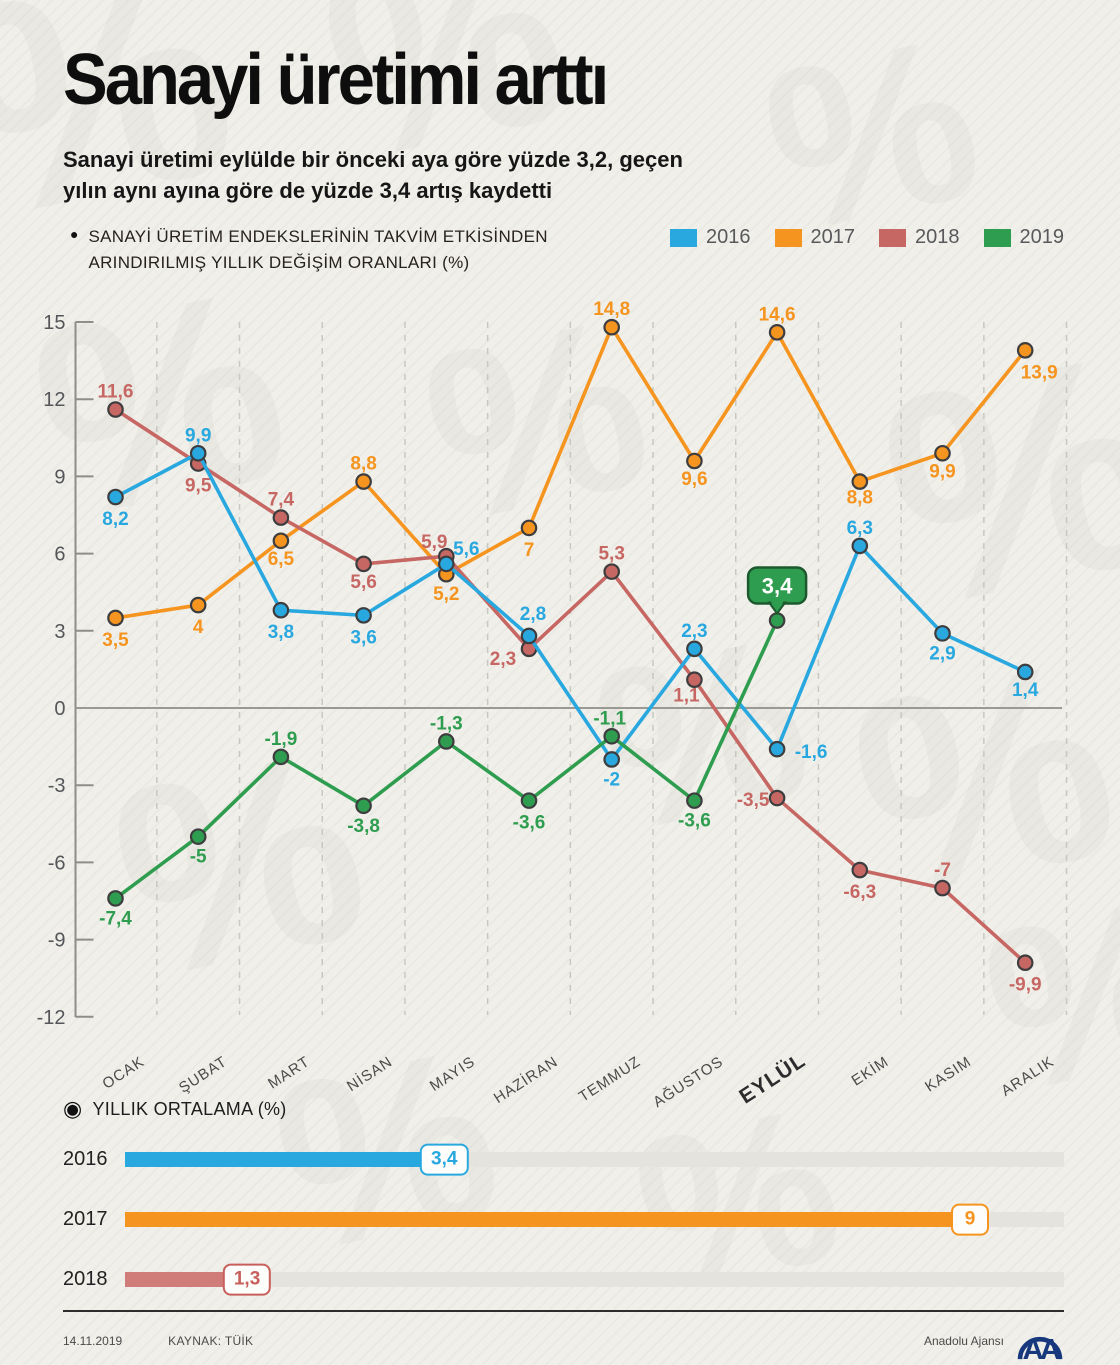 Image resolution: width=1120 pixels, height=1365 pixels. I want to click on average-year-label: 2018, so click(85, 1279).